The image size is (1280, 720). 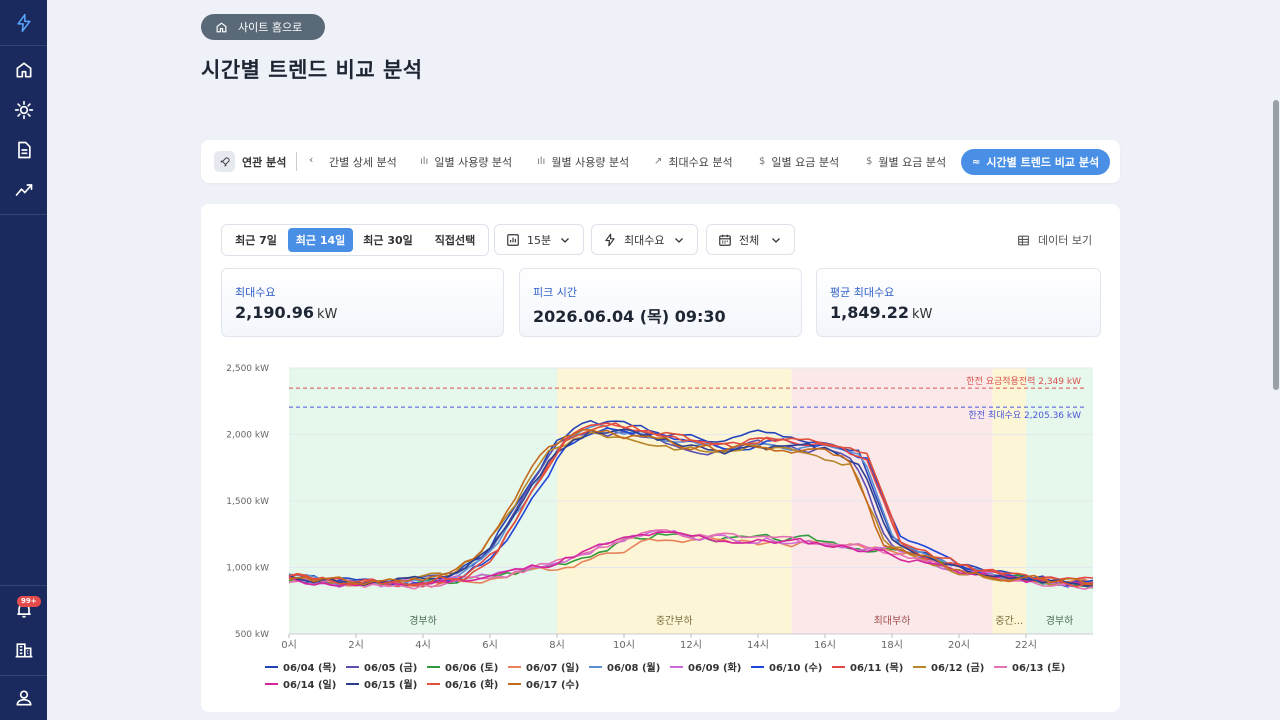 I want to click on tab-peak-demand: ↗ 최대수요 분석, so click(x=693, y=161).